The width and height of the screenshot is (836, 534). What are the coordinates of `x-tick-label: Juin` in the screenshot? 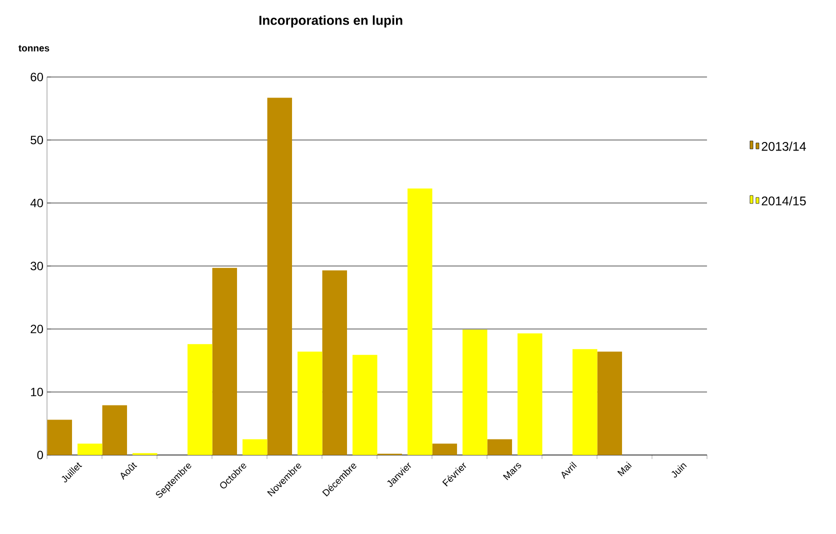 It's located at (679, 470).